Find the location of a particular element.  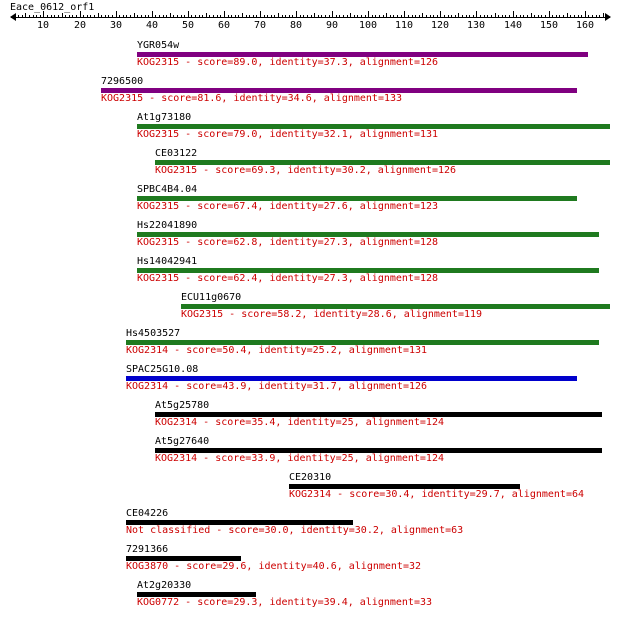

hit-name: SPBC4B4.04 is located at coordinates (167, 189).